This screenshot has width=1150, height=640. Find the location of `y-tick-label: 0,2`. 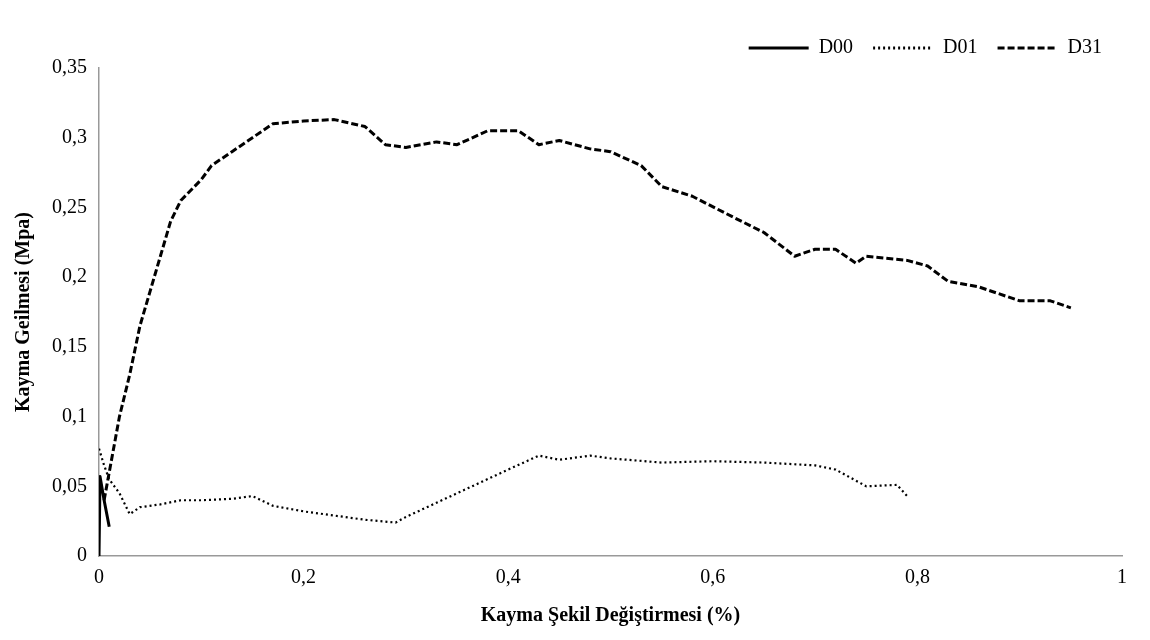

y-tick-label: 0,2 is located at coordinates (74, 275).